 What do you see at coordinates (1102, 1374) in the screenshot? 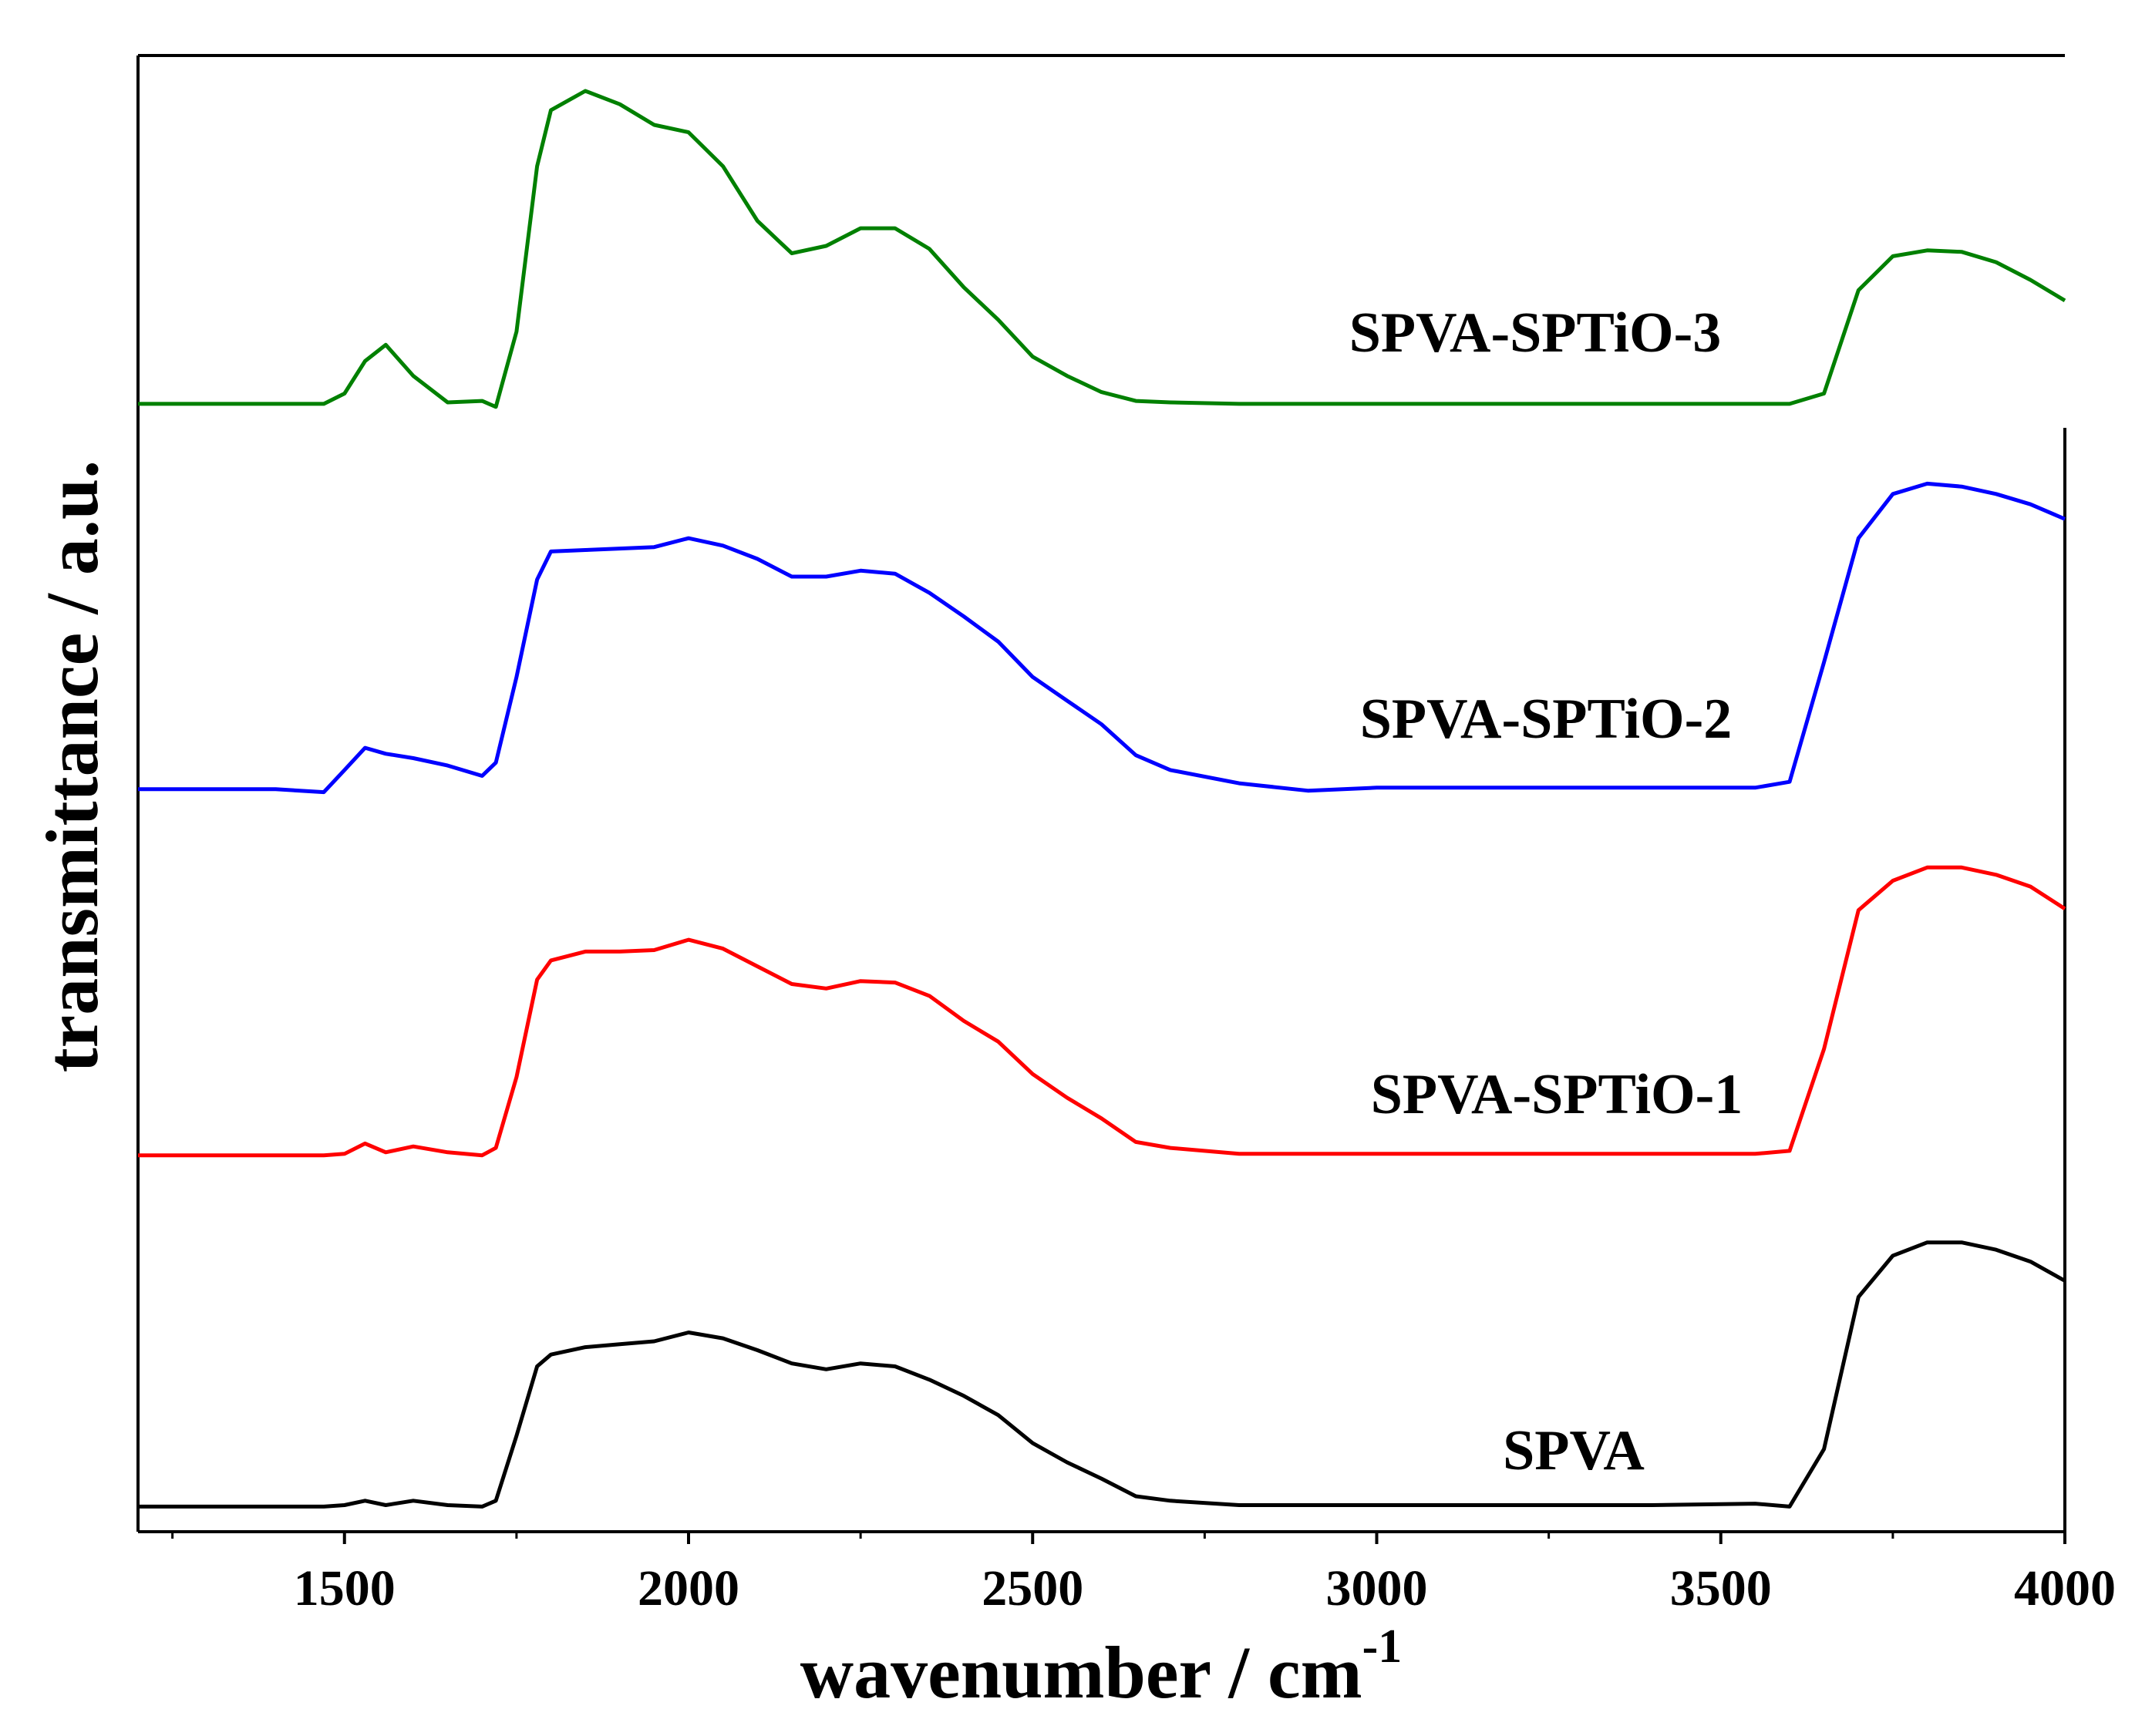
I see `spectrum-line` at bounding box center [1102, 1374].